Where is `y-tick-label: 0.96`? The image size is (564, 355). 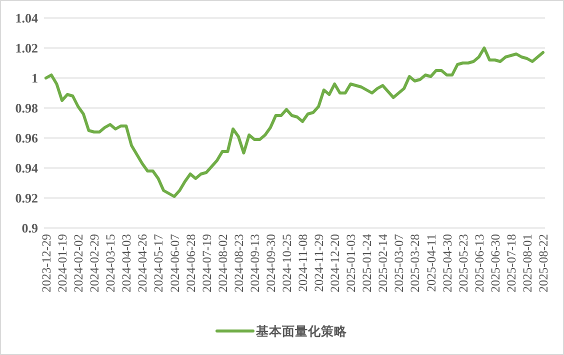
y-tick-label: 0.96 is located at coordinates (26, 138).